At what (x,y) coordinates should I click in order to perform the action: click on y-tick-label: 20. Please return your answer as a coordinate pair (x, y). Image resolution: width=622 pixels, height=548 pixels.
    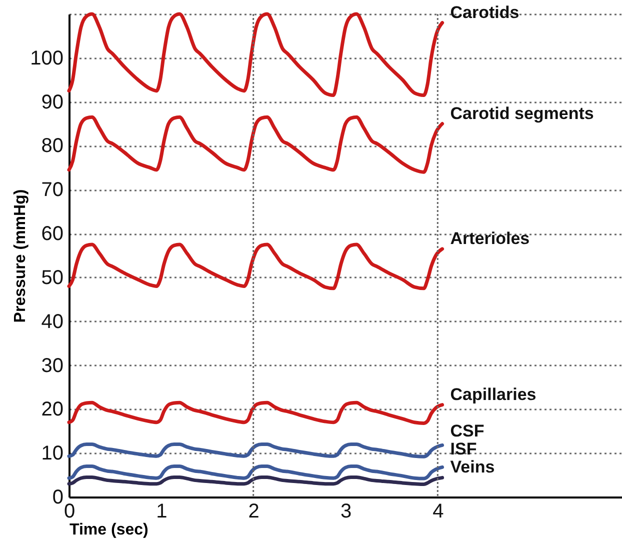
    Looking at the image, I should click on (52, 409).